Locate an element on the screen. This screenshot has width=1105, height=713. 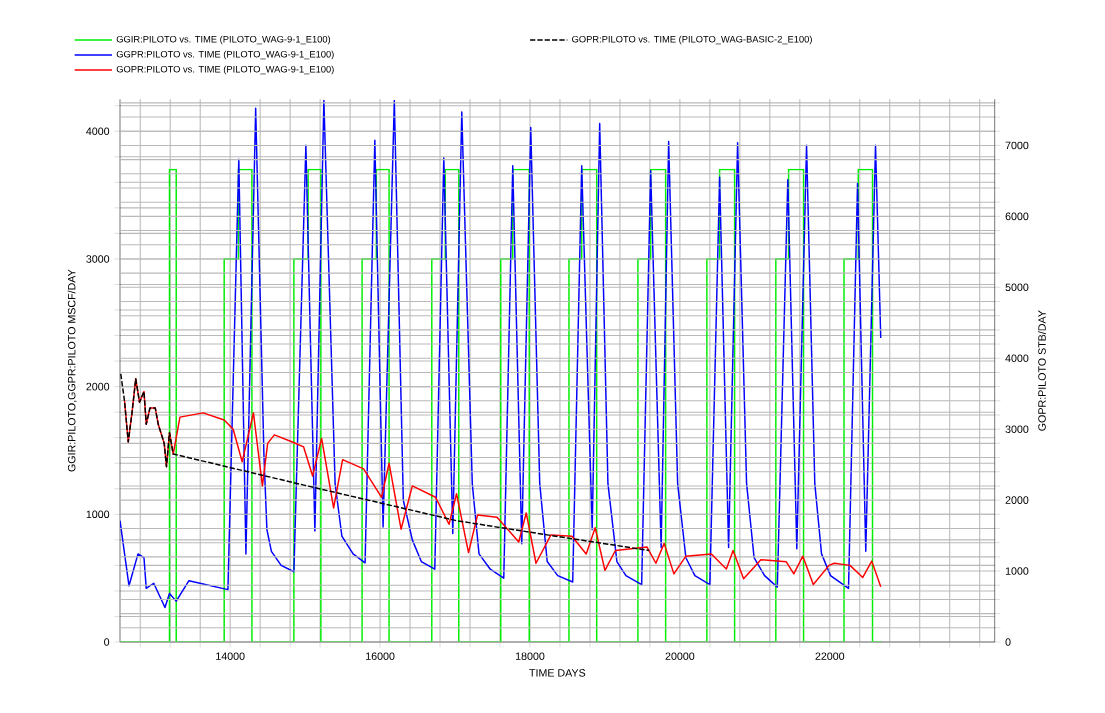
y2-tick-label: 7000 is located at coordinates (1017, 145).